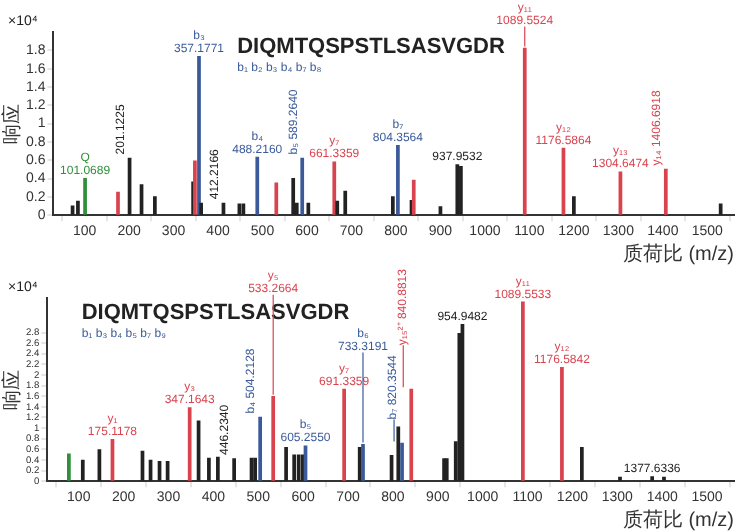  What do you see at coordinates (371, 47) in the screenshot?
I see `annotation: DIQMTQSPSTLSASVGDR` at bounding box center [371, 47].